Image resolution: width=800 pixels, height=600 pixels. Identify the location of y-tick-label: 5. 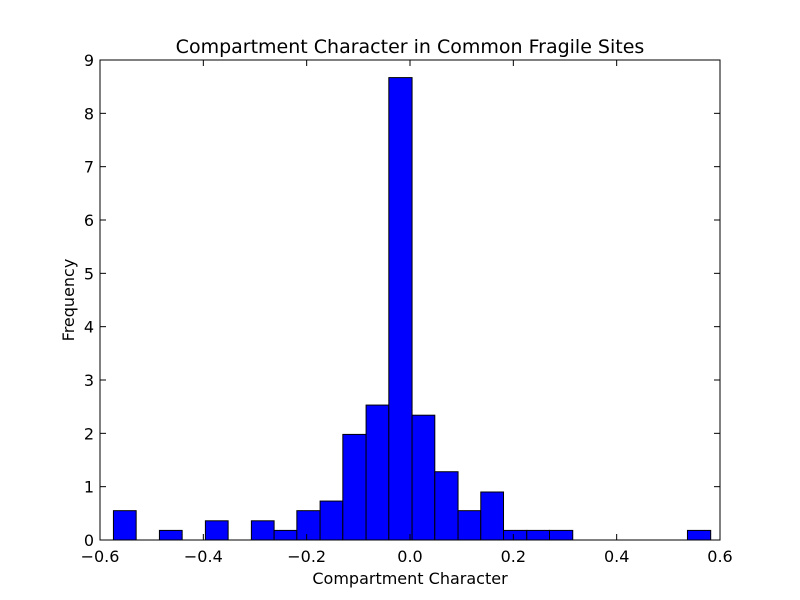
(89, 273).